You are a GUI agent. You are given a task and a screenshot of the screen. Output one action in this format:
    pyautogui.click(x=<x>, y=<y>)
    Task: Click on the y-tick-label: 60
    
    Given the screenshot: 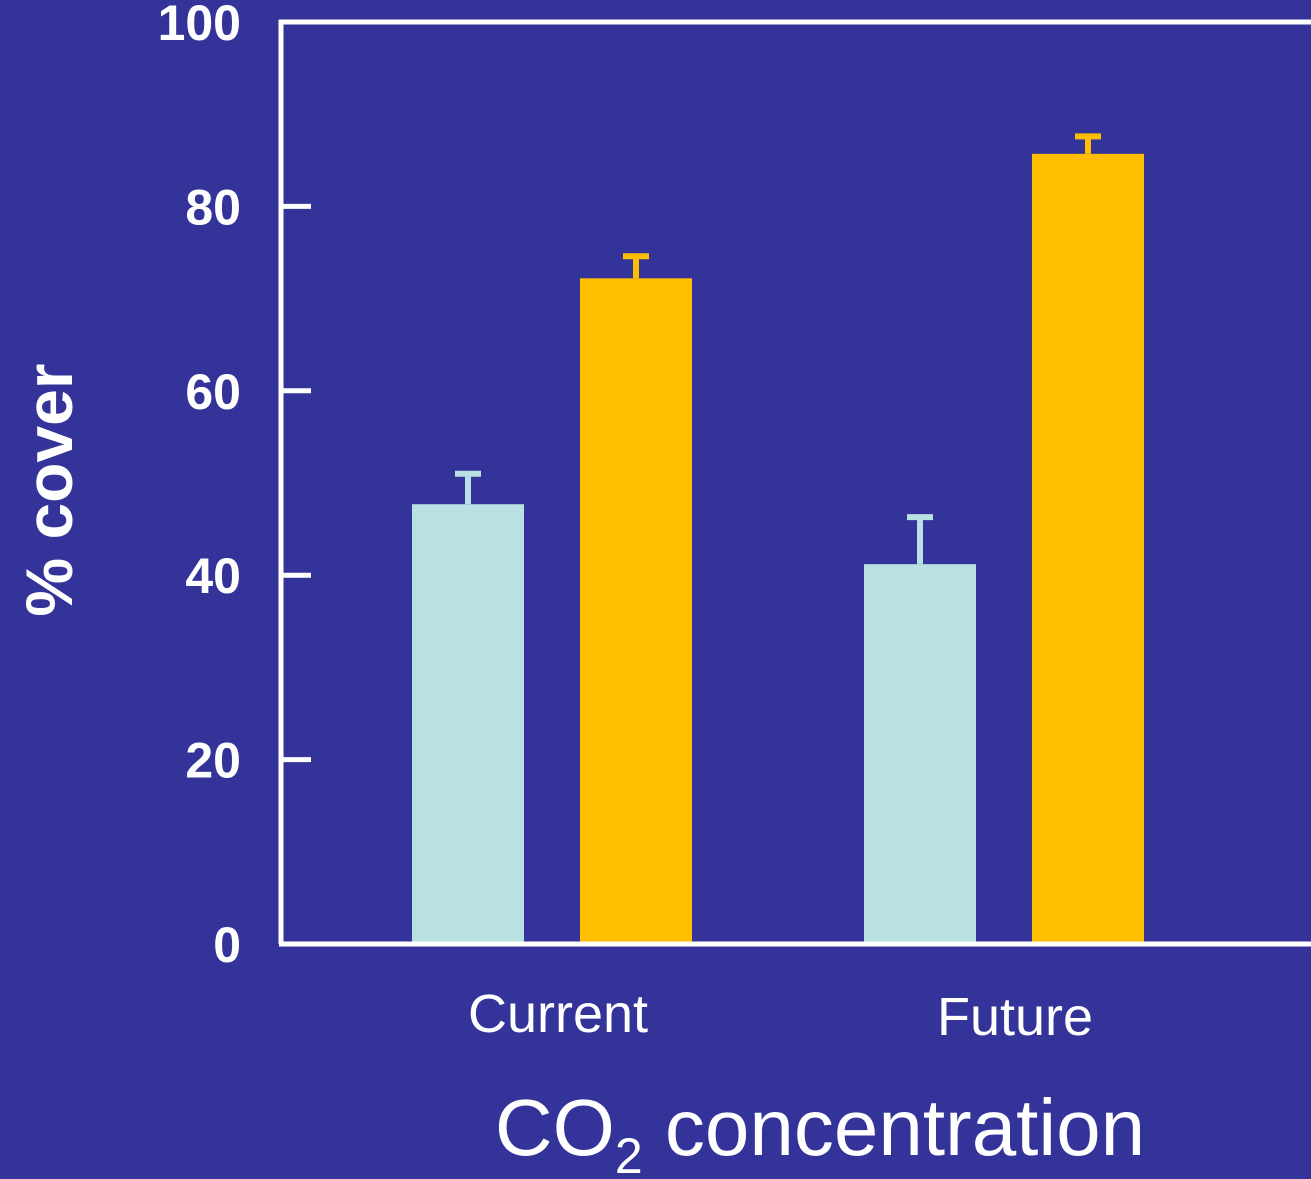 What is the action you would take?
    pyautogui.click(x=213, y=392)
    